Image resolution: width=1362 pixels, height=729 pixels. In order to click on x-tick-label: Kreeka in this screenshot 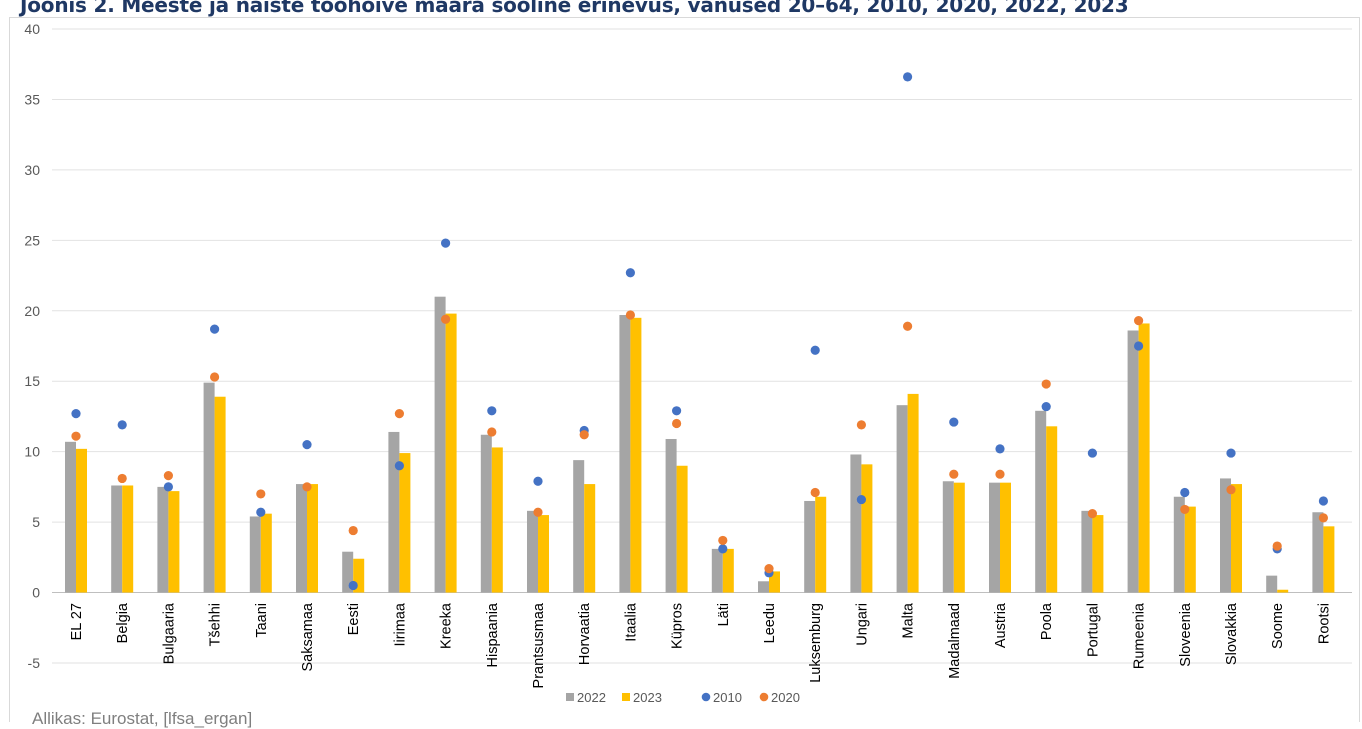, I will do `click(447, 625)`.